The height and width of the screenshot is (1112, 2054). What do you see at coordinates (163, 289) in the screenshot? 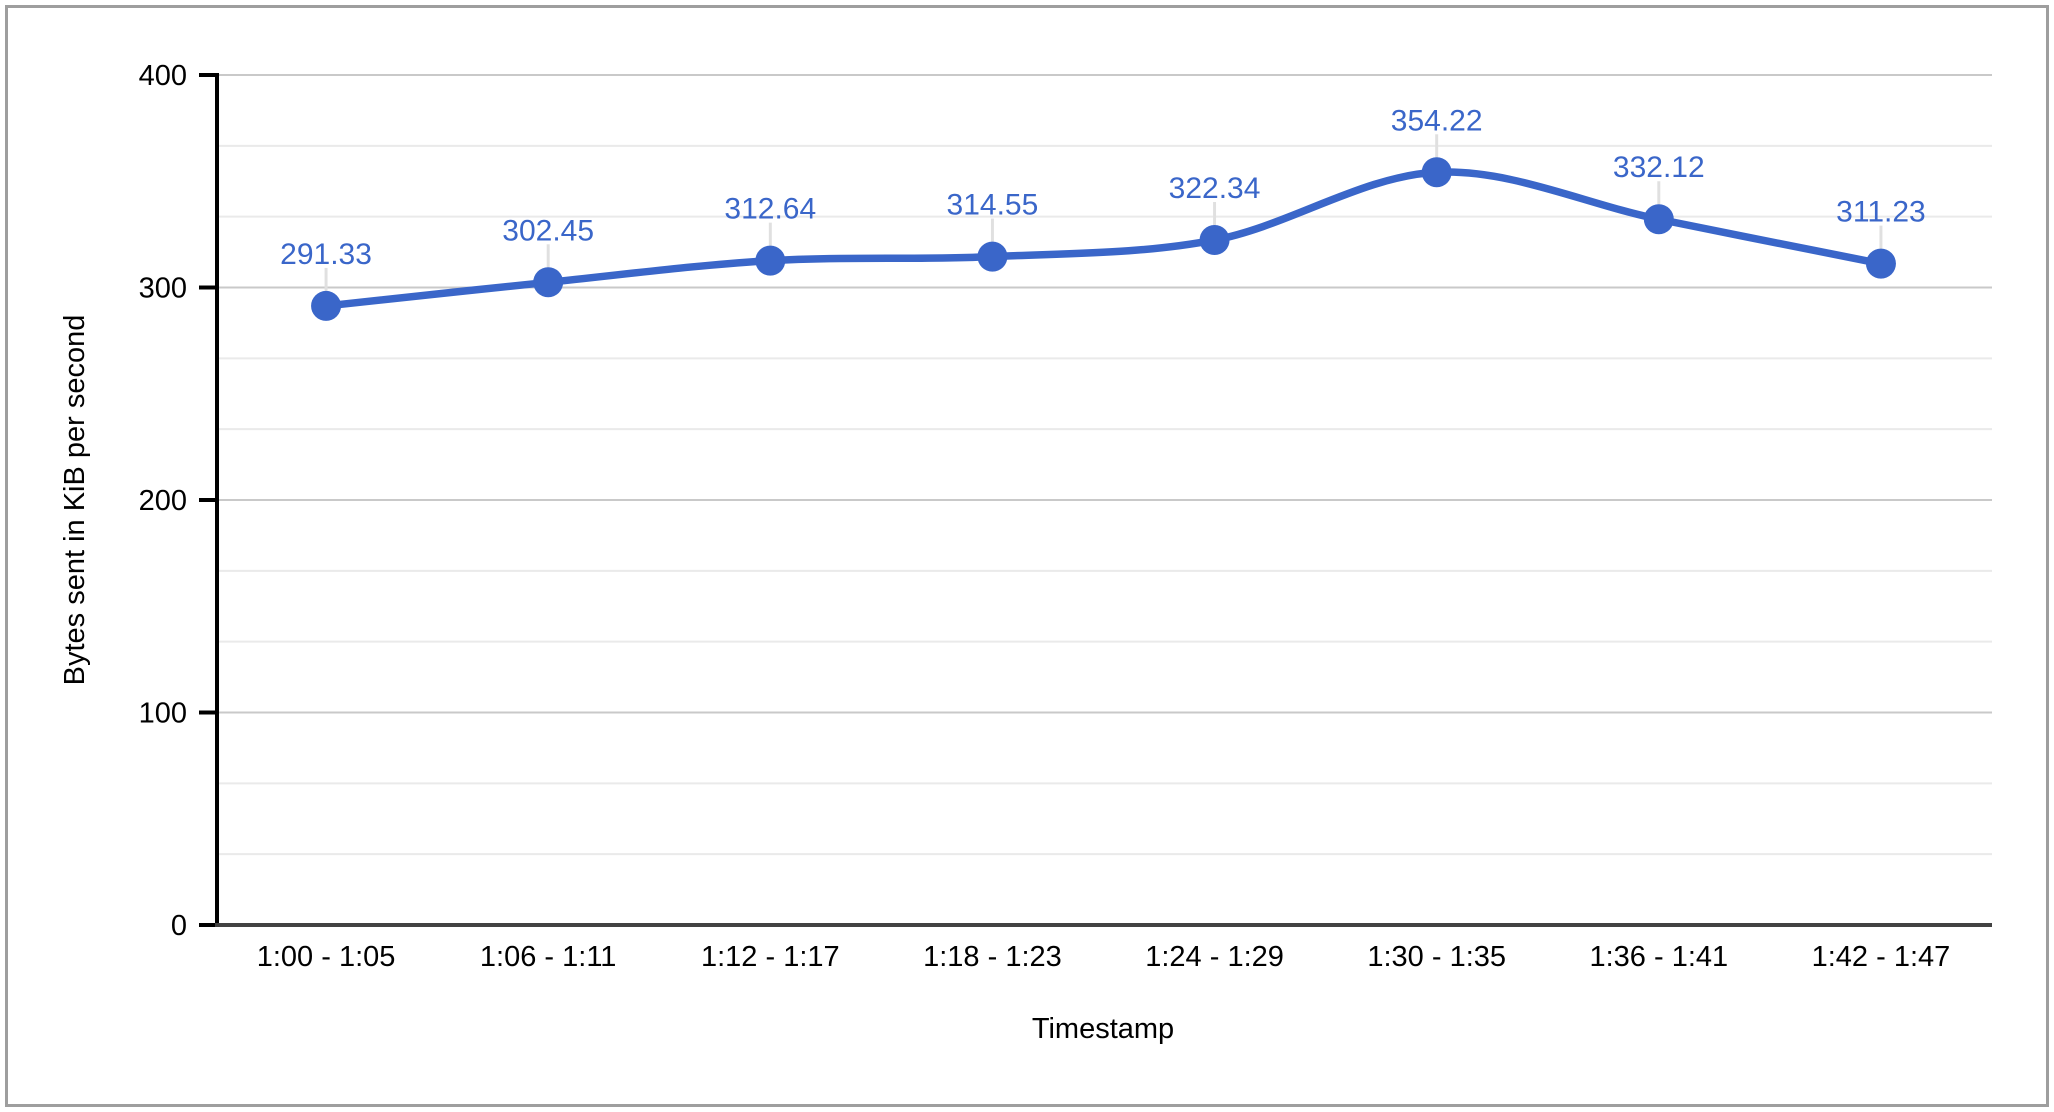
I see `y-tick-label: 300` at bounding box center [163, 289].